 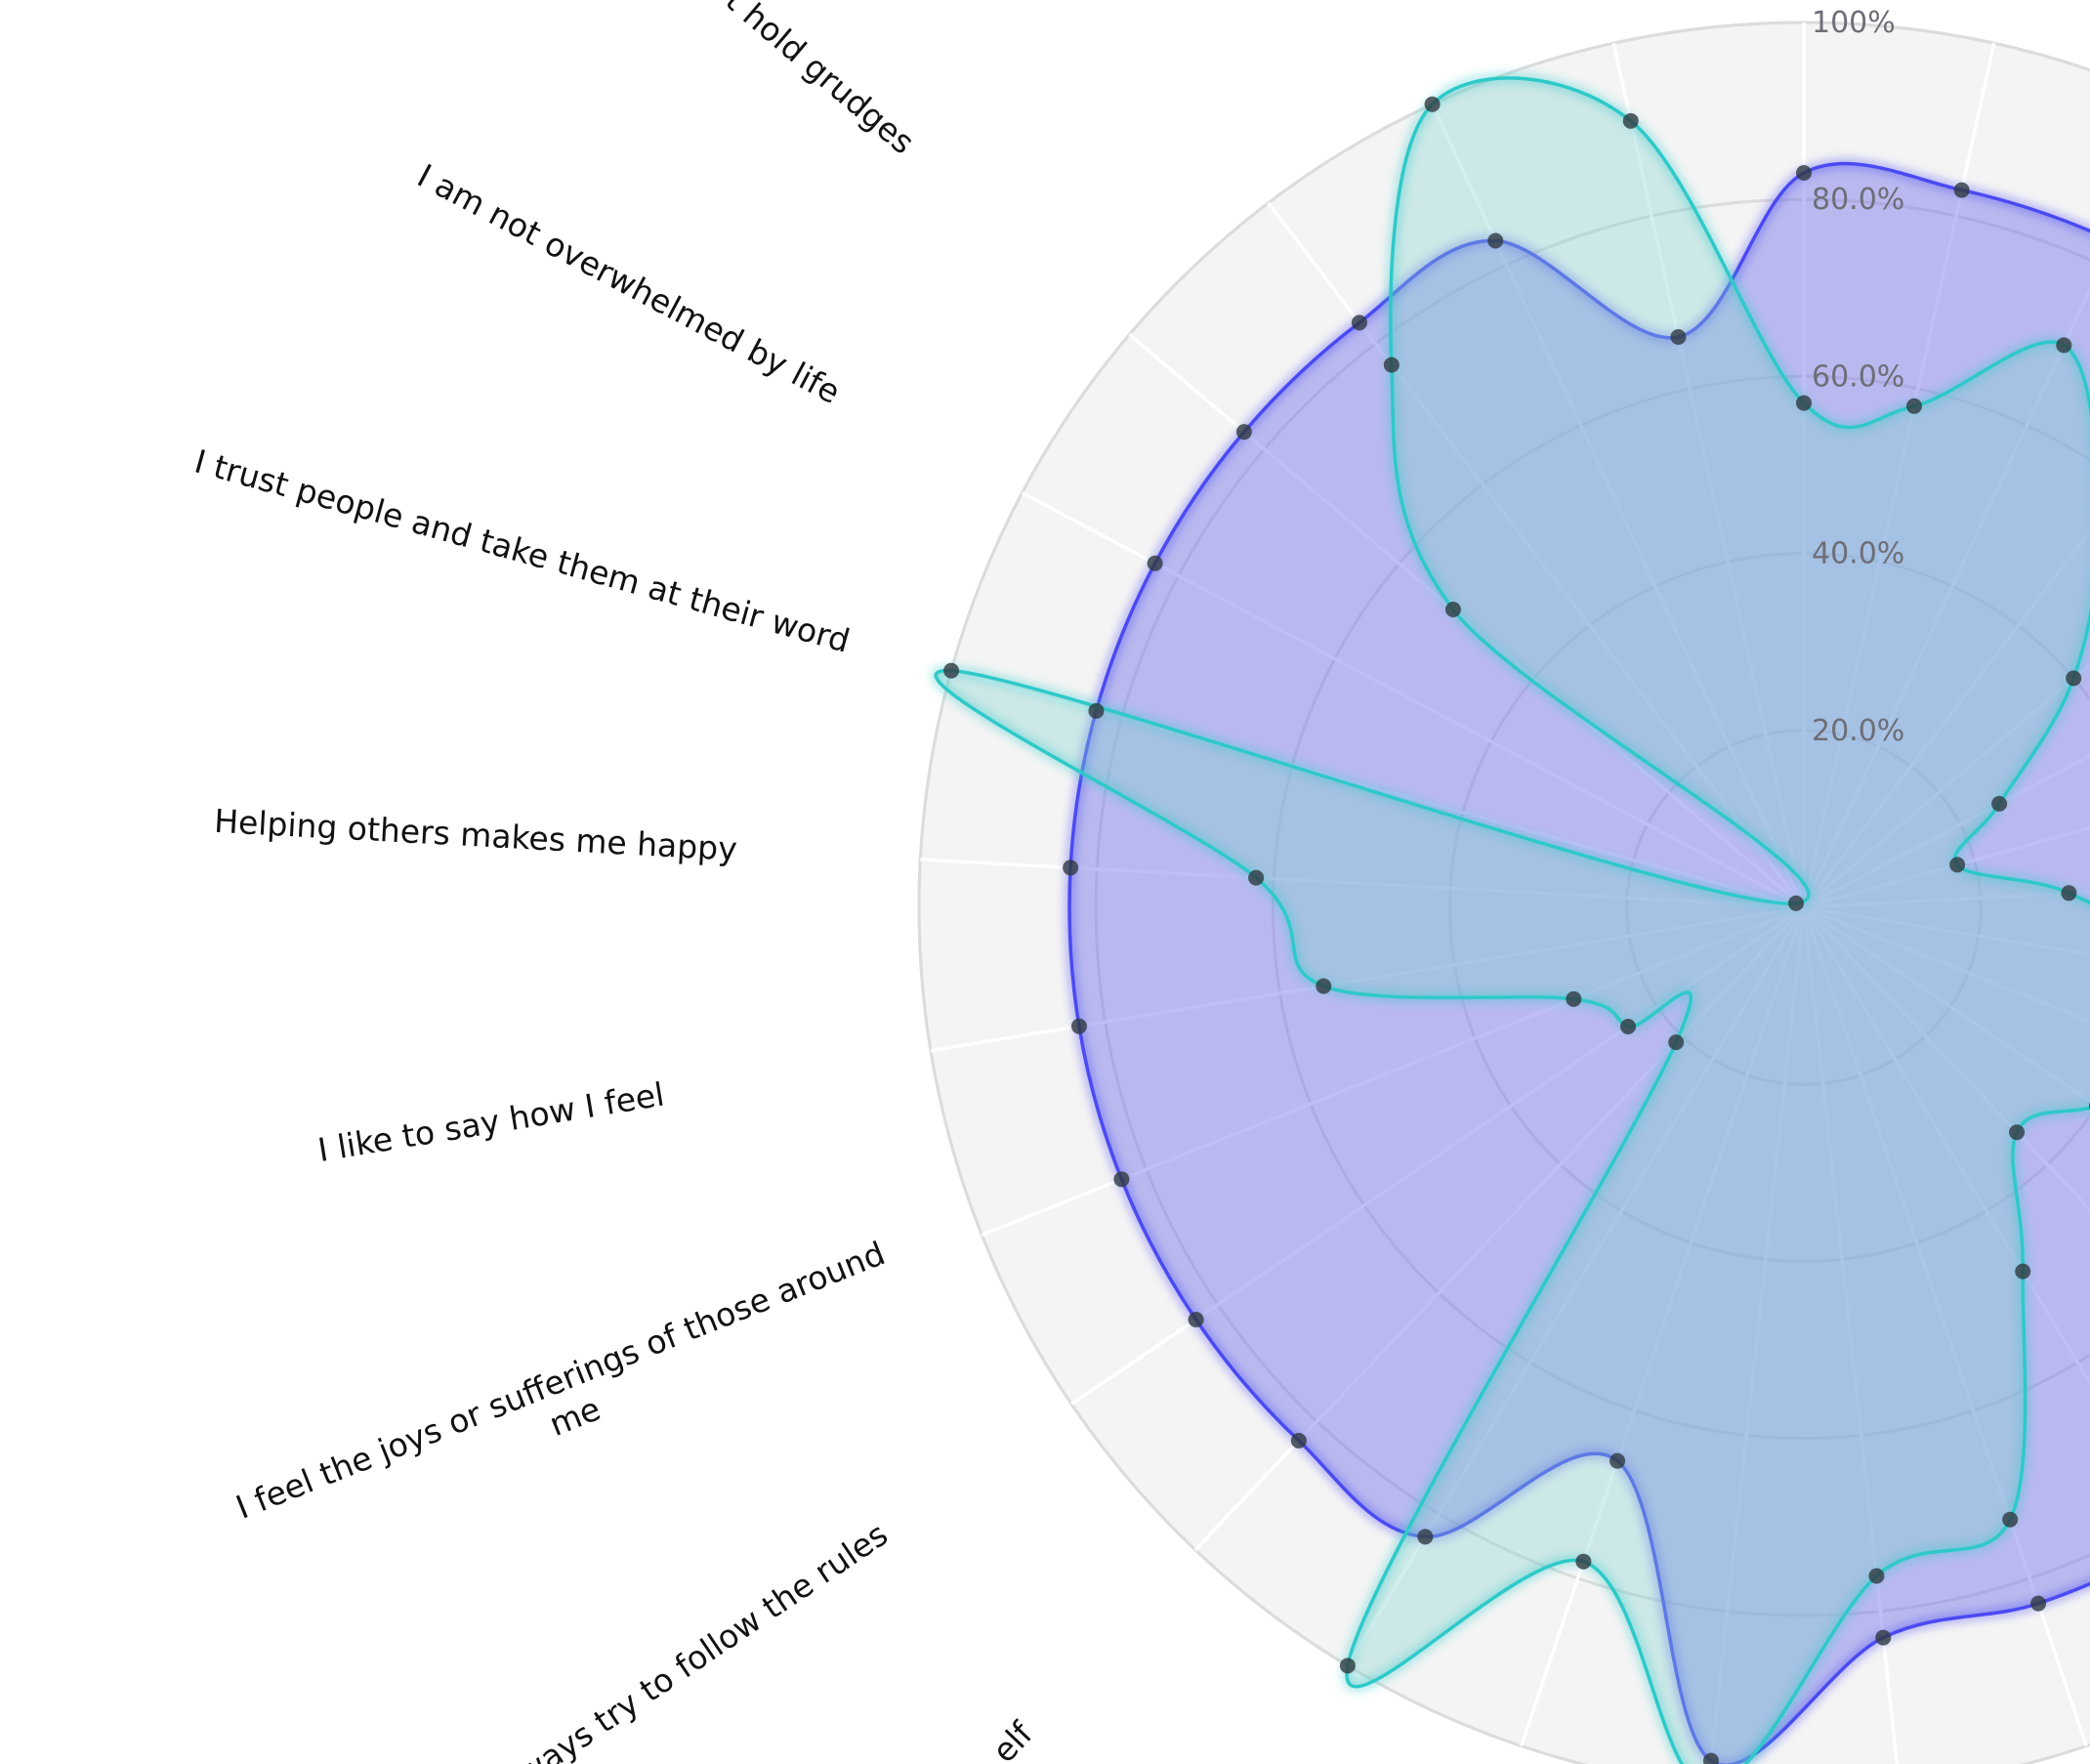 What do you see at coordinates (491, 1122) in the screenshot?
I see `category-label: I like to say how I feel` at bounding box center [491, 1122].